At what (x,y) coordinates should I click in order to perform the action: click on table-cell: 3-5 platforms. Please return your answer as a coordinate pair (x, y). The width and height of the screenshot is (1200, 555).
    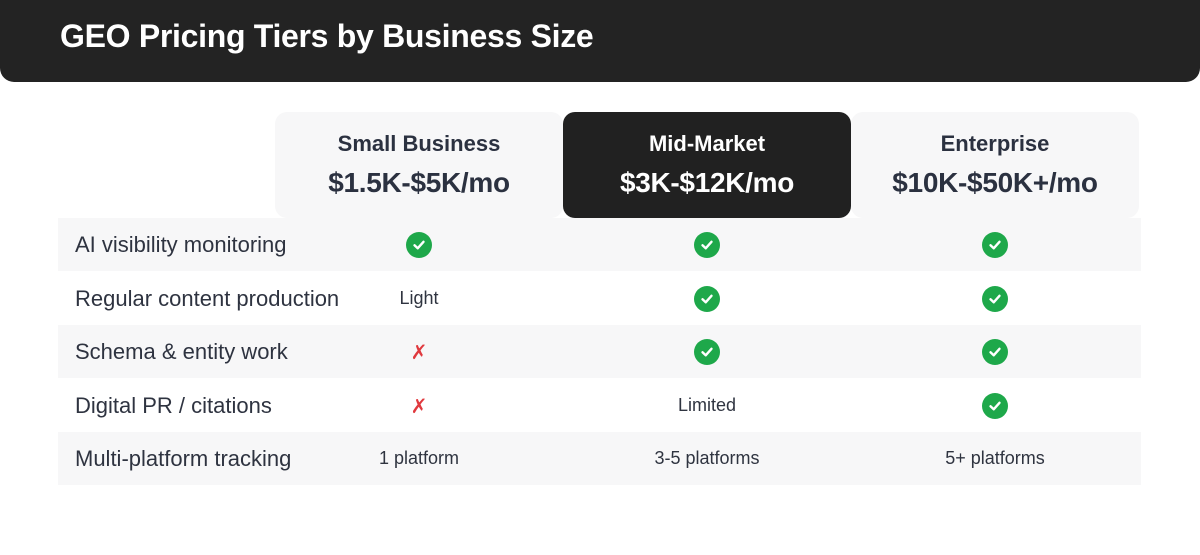
    Looking at the image, I should click on (707, 458).